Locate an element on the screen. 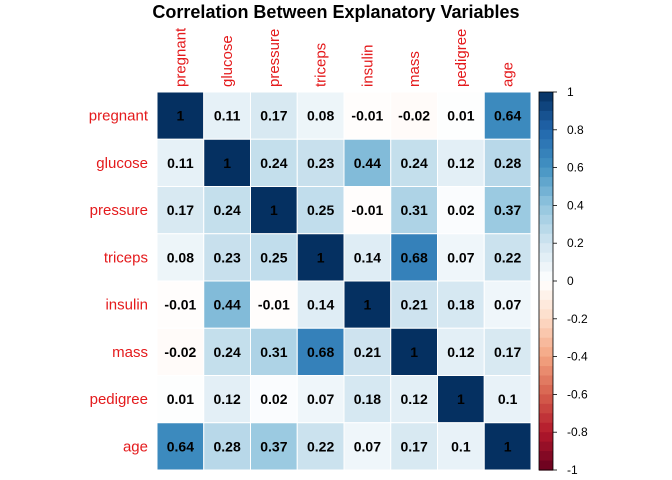  cell-value-label: 0.44 is located at coordinates (367, 163).